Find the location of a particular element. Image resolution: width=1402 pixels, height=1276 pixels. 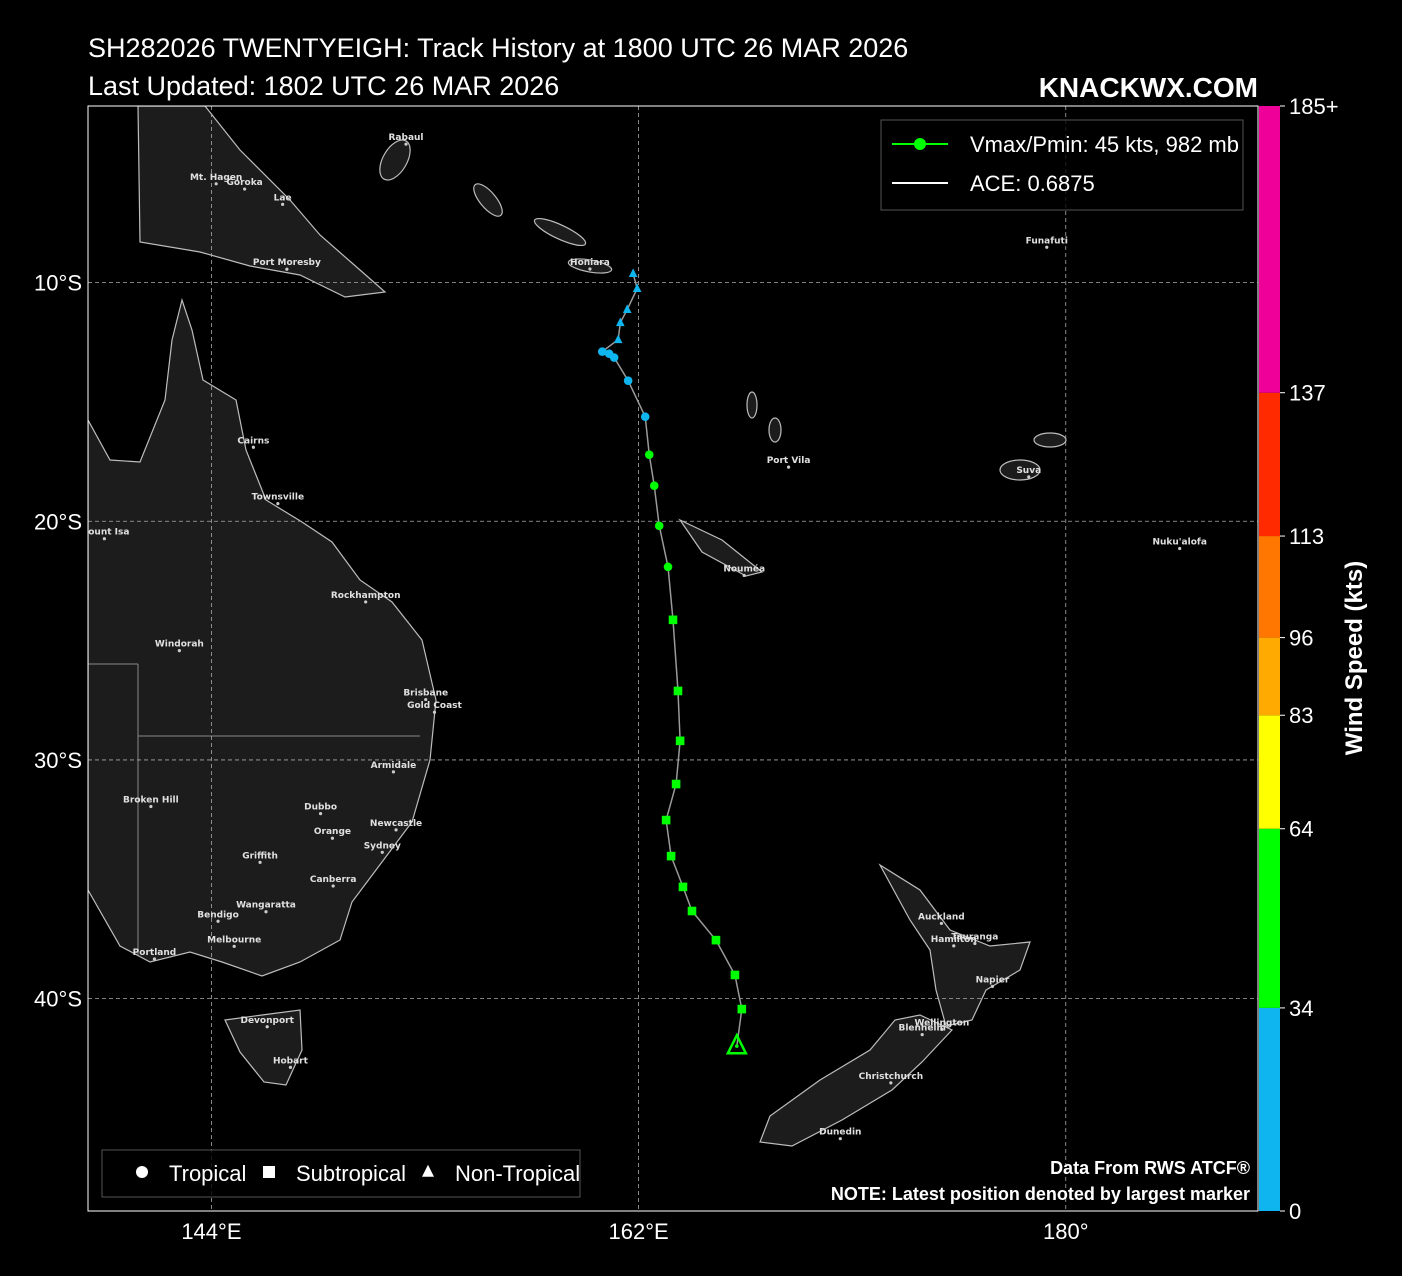

city-label: Hamilton is located at coordinates (954, 940).